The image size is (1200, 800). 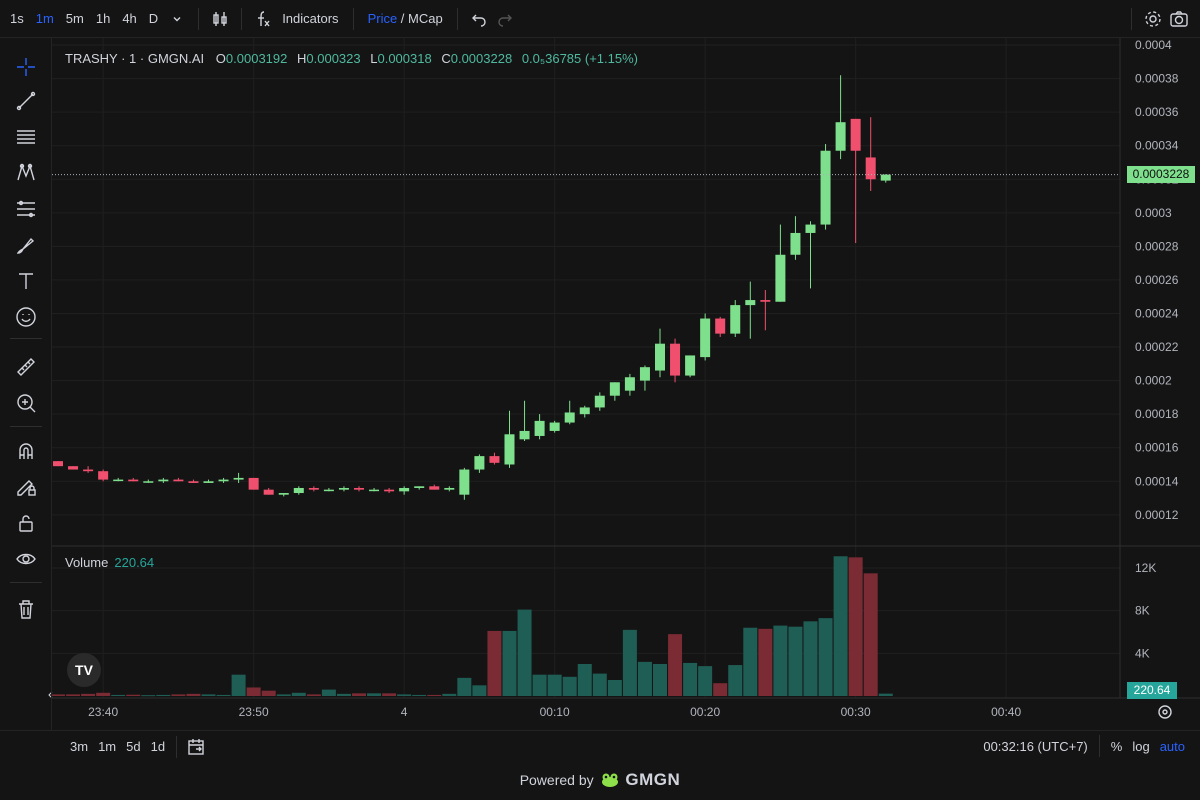 I want to click on mcap-toggle: MCap, so click(x=425, y=18).